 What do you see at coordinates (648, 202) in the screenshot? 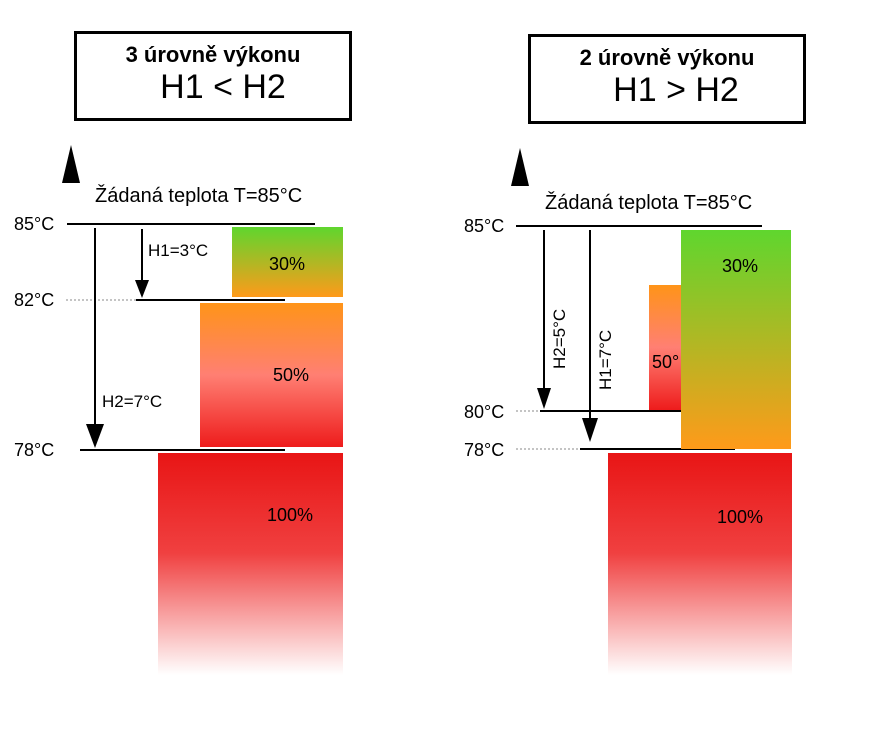
I see `right-setpoint-label: Žádaná teplota T=85°C` at bounding box center [648, 202].